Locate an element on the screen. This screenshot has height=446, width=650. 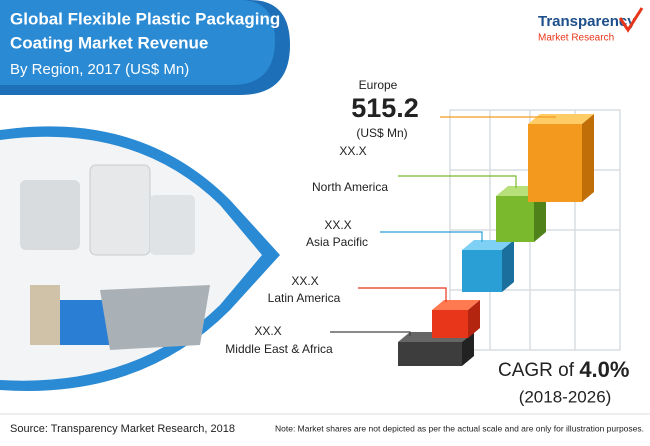
cagr-value: 4.0% is located at coordinates (604, 369).